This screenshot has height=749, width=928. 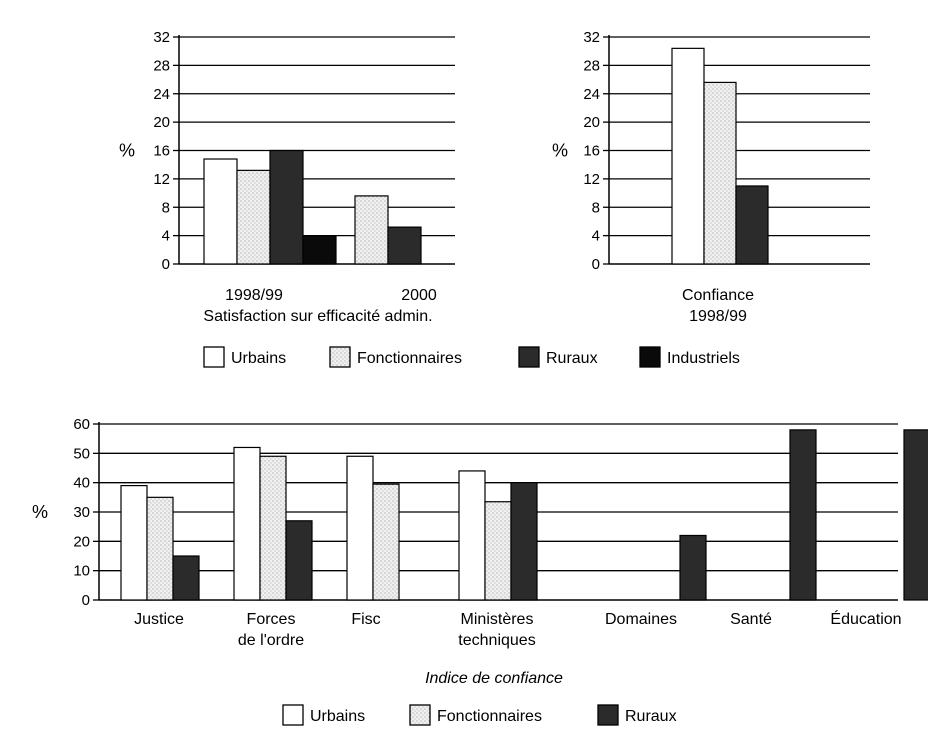 What do you see at coordinates (865, 618) in the screenshot?
I see `x-category-label: Éducation` at bounding box center [865, 618].